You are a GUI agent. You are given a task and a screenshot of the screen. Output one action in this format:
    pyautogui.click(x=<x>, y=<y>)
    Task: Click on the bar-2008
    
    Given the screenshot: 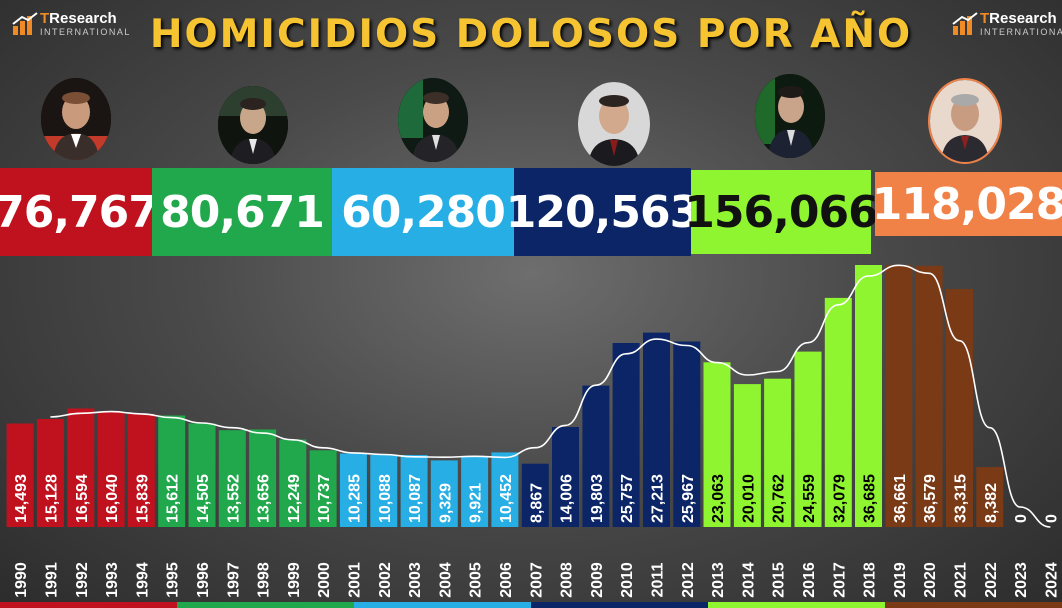 What is the action you would take?
    pyautogui.click(x=565, y=477)
    